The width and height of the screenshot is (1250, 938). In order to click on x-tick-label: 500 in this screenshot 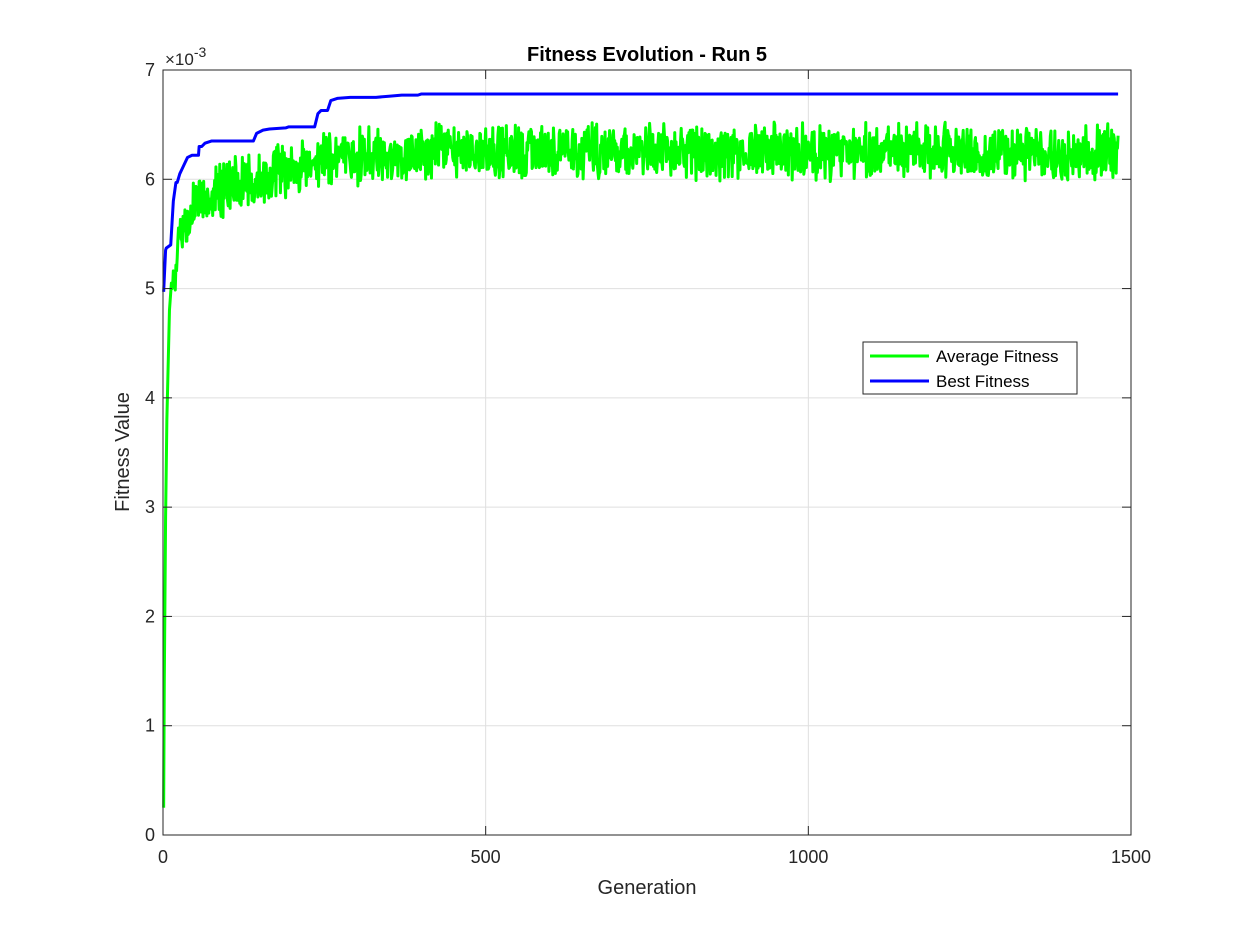, I will do `click(486, 857)`.